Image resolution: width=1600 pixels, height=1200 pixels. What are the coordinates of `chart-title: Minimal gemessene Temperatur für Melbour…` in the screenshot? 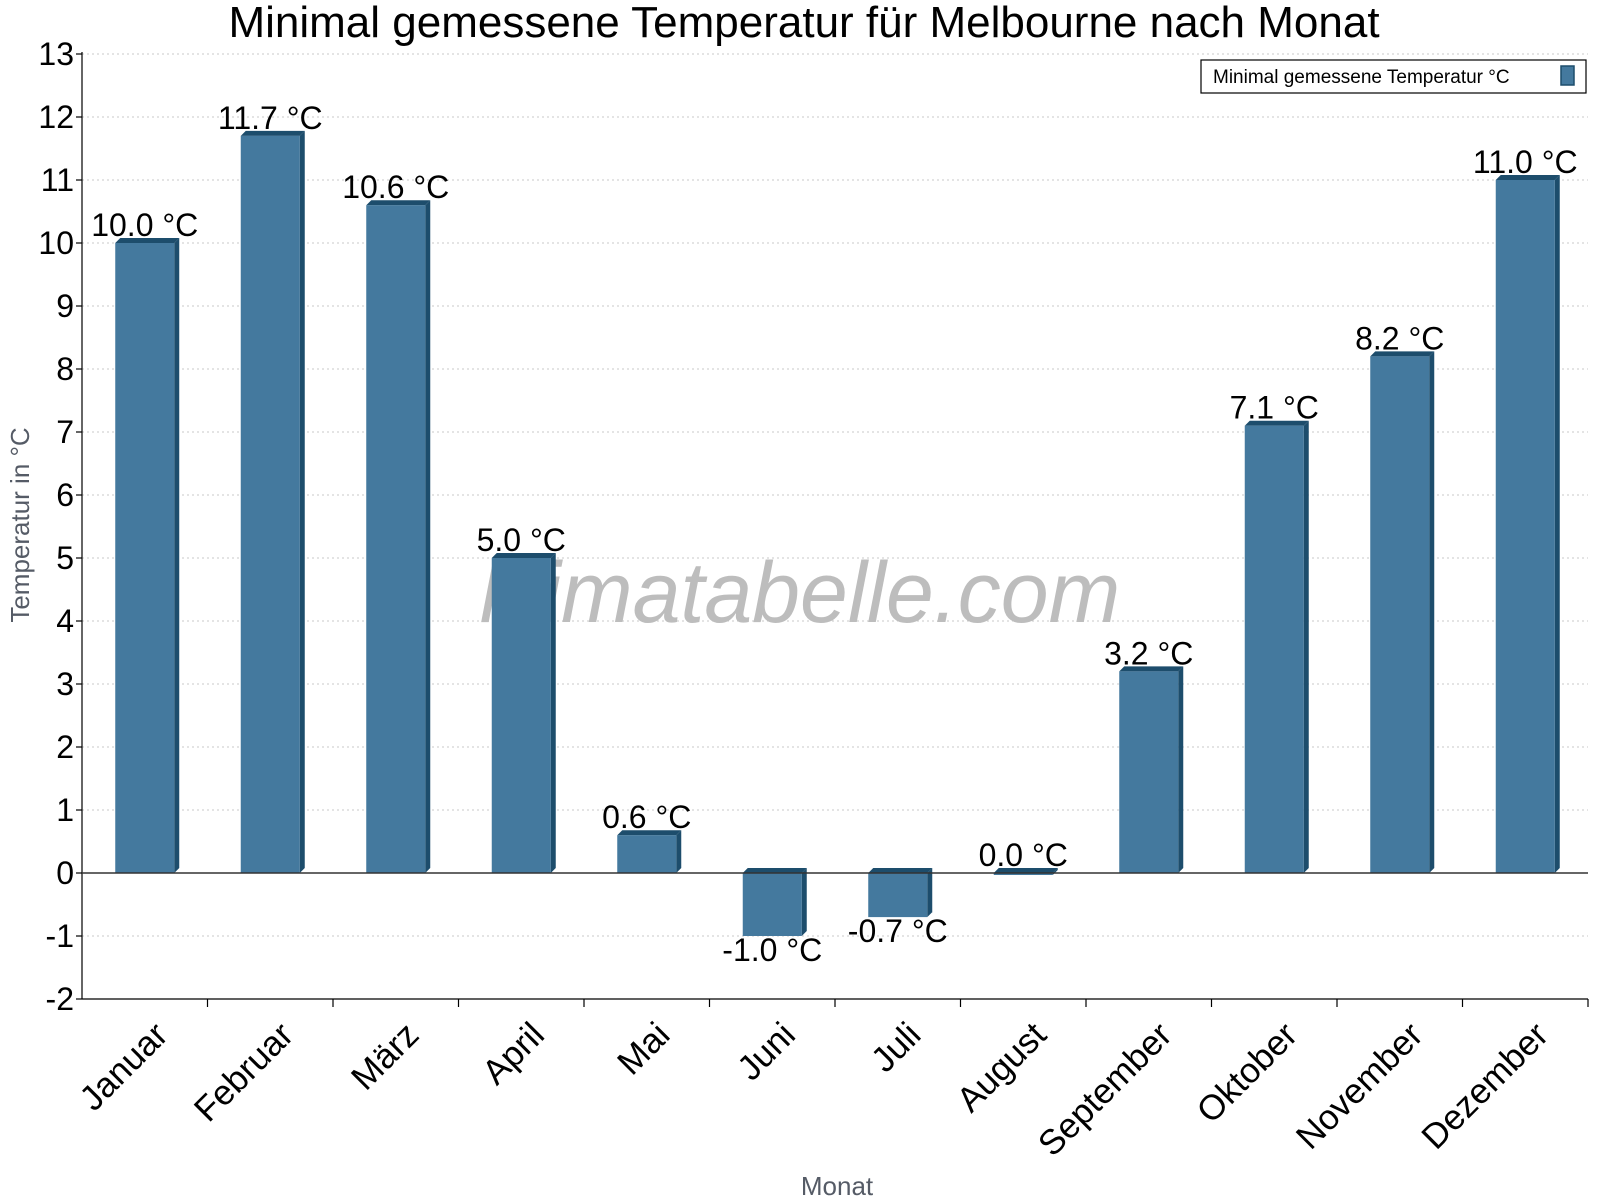 It's located at (803, 23).